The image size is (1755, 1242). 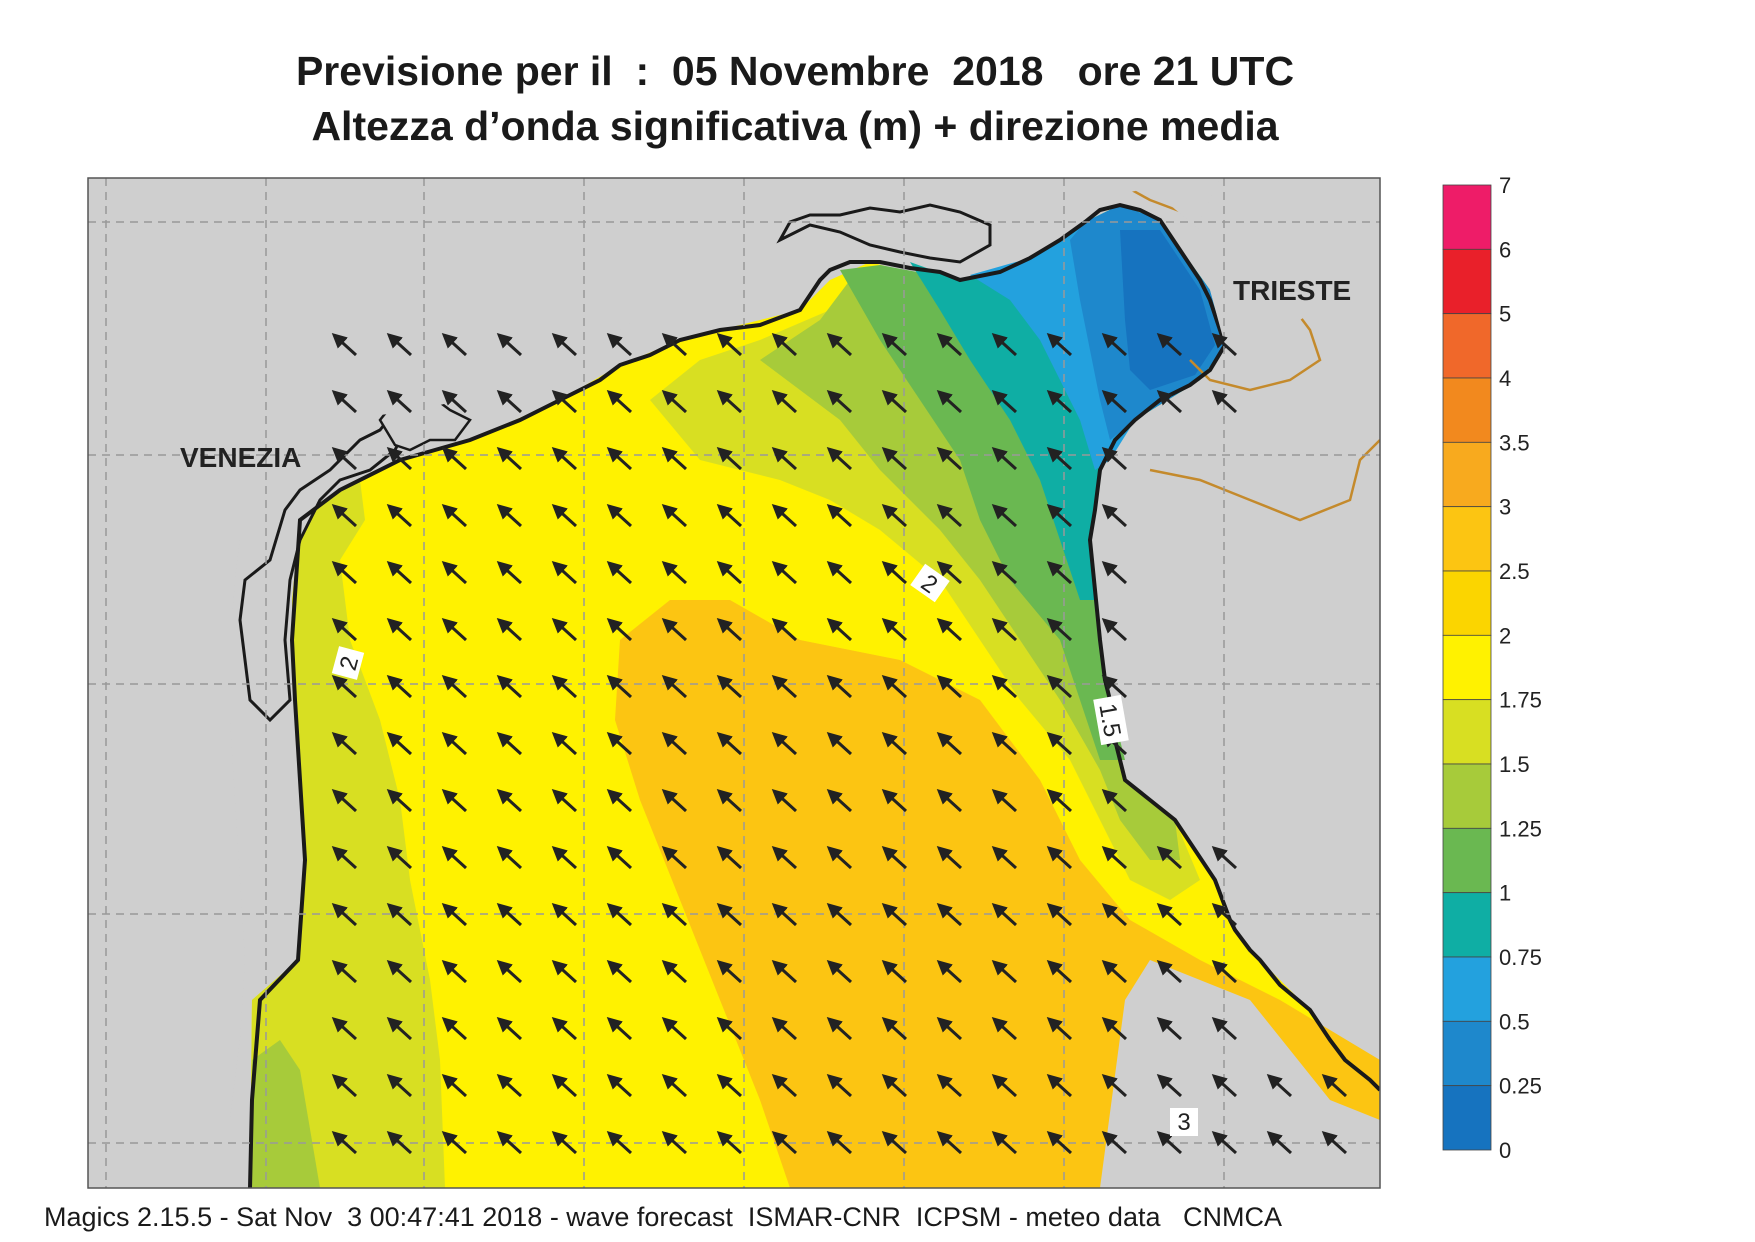 What do you see at coordinates (1505, 507) in the screenshot?
I see `legend-tick-label: 3` at bounding box center [1505, 507].